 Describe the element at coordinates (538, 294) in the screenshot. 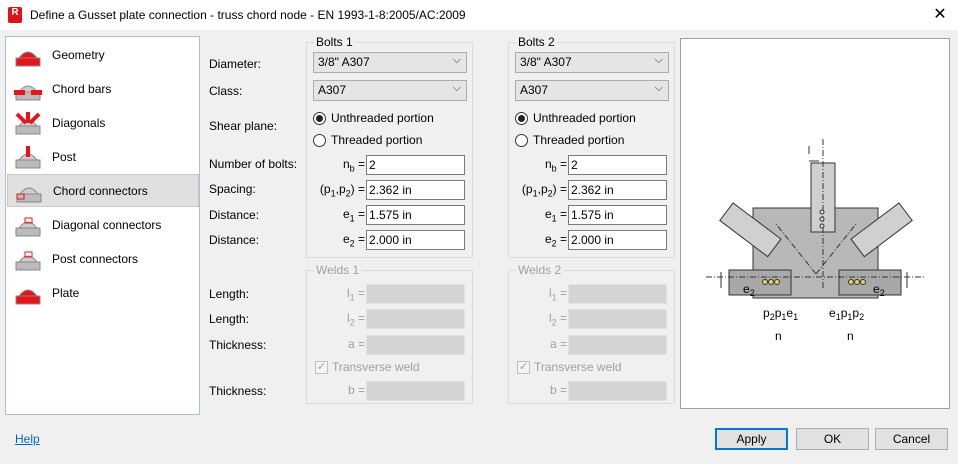

I see `l1-symbol: l1 =` at that location.